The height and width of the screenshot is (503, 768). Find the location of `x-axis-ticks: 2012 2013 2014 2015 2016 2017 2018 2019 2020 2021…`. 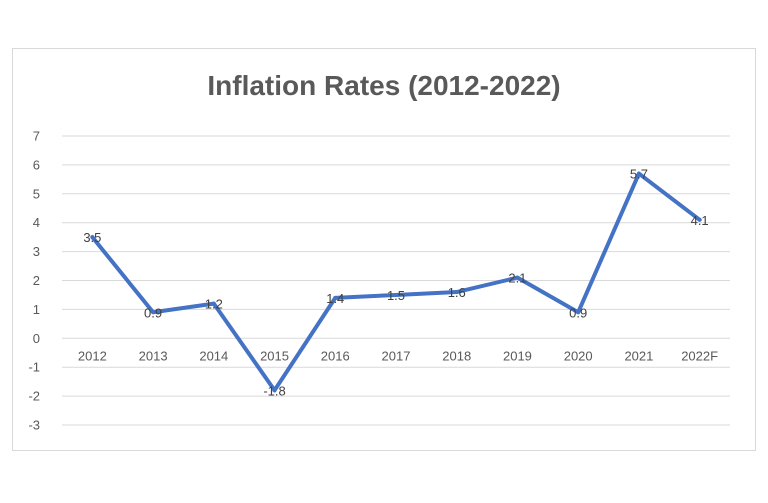

x-axis-ticks: 2012 2013 2014 2015 2016 2017 2018 2019 2020 2021… is located at coordinates (398, 355).